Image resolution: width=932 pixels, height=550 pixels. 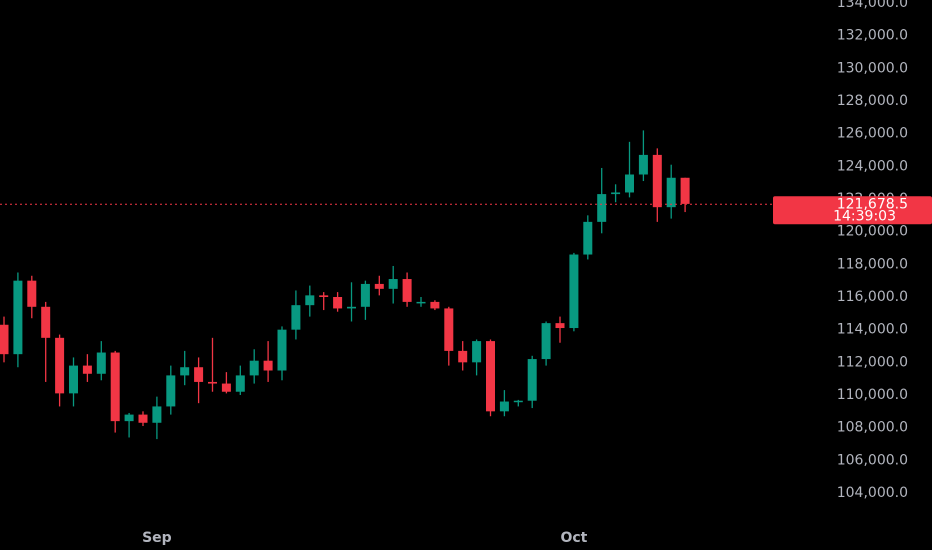 What do you see at coordinates (573, 538) in the screenshot?
I see `x-tick-label: Oct` at bounding box center [573, 538].